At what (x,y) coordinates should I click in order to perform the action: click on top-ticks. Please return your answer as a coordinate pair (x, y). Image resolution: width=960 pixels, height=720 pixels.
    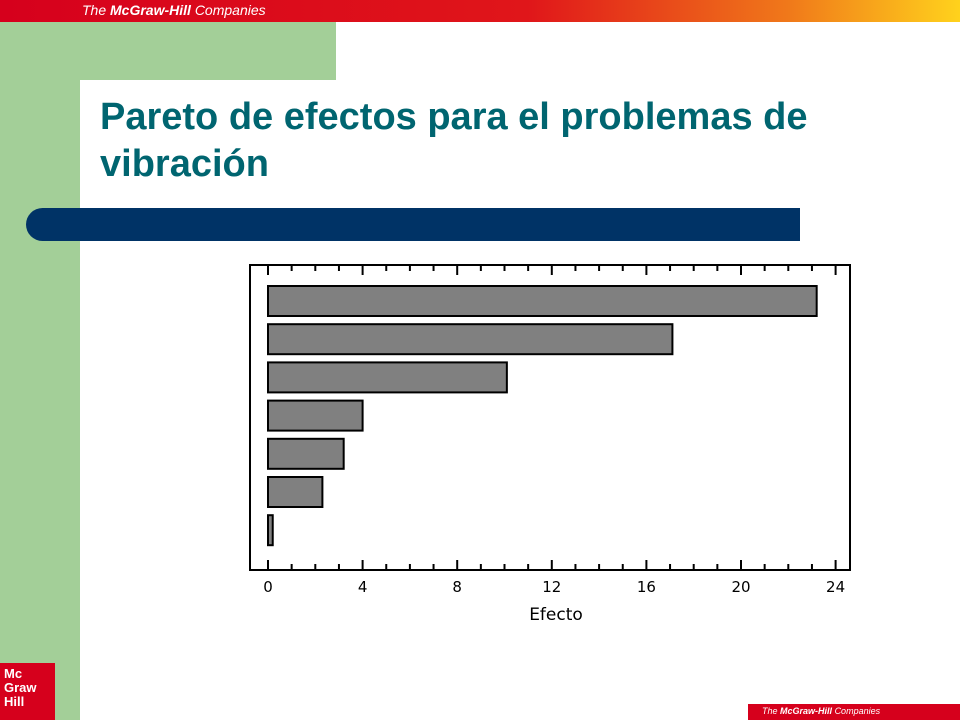
    Looking at the image, I should click on (552, 270).